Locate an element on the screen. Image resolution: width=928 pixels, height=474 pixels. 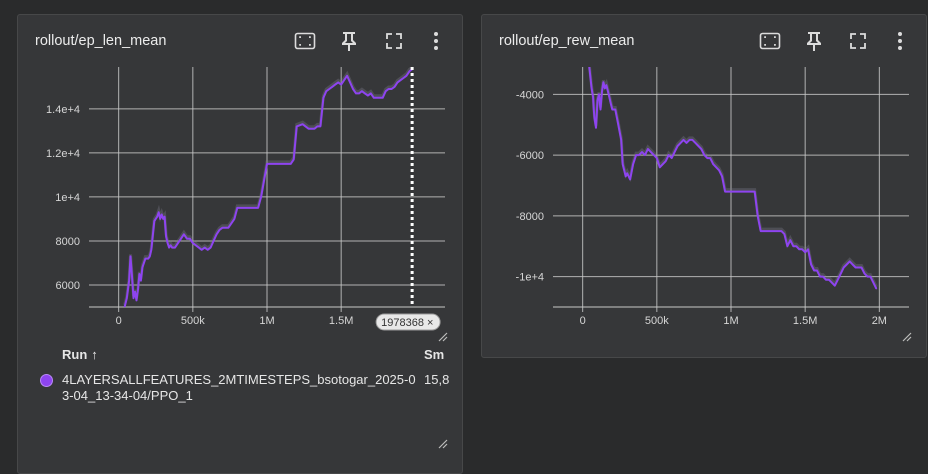
x-tick-label: 2M is located at coordinates (879, 321).